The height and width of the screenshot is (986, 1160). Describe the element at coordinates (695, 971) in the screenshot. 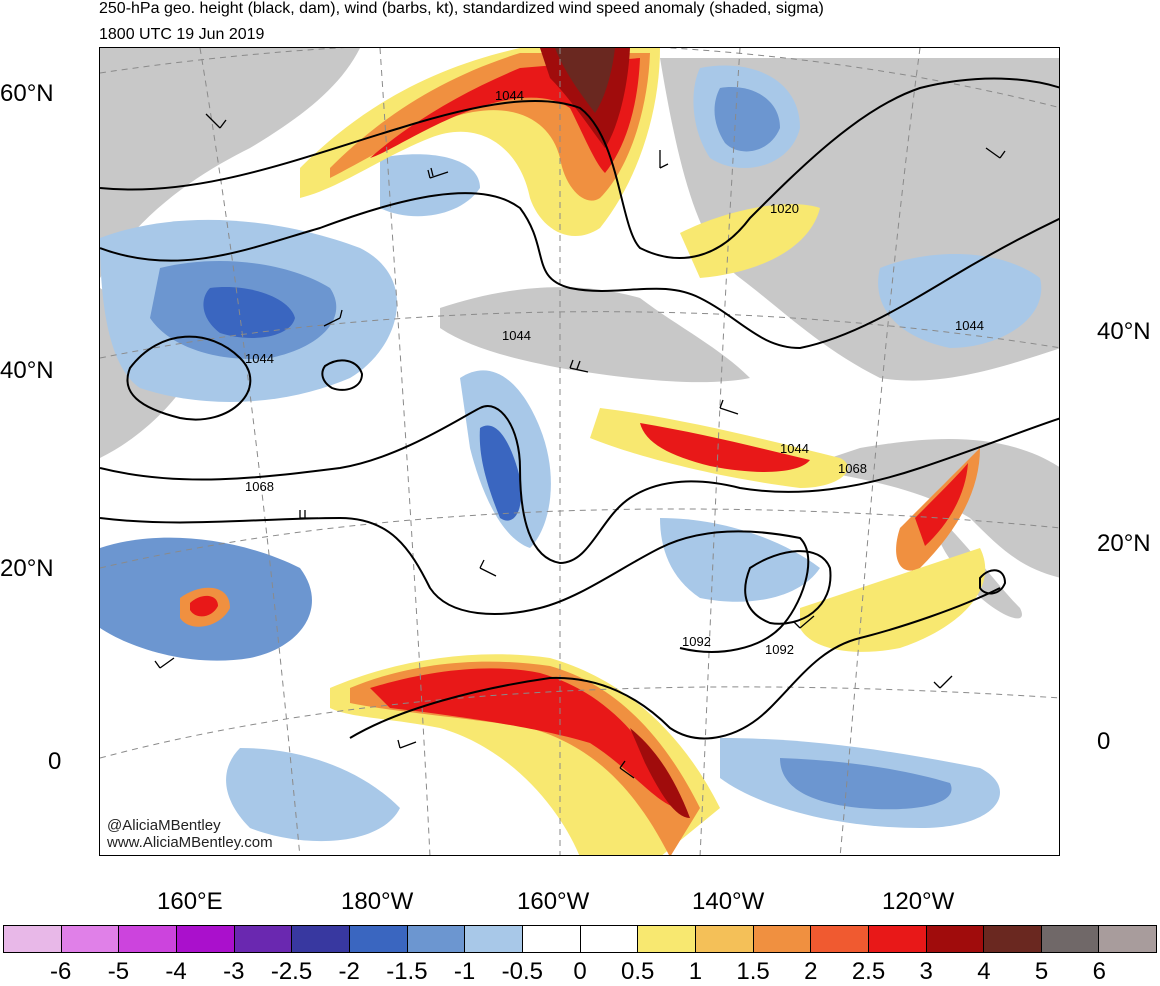

I see `colorbar-label: 1` at that location.